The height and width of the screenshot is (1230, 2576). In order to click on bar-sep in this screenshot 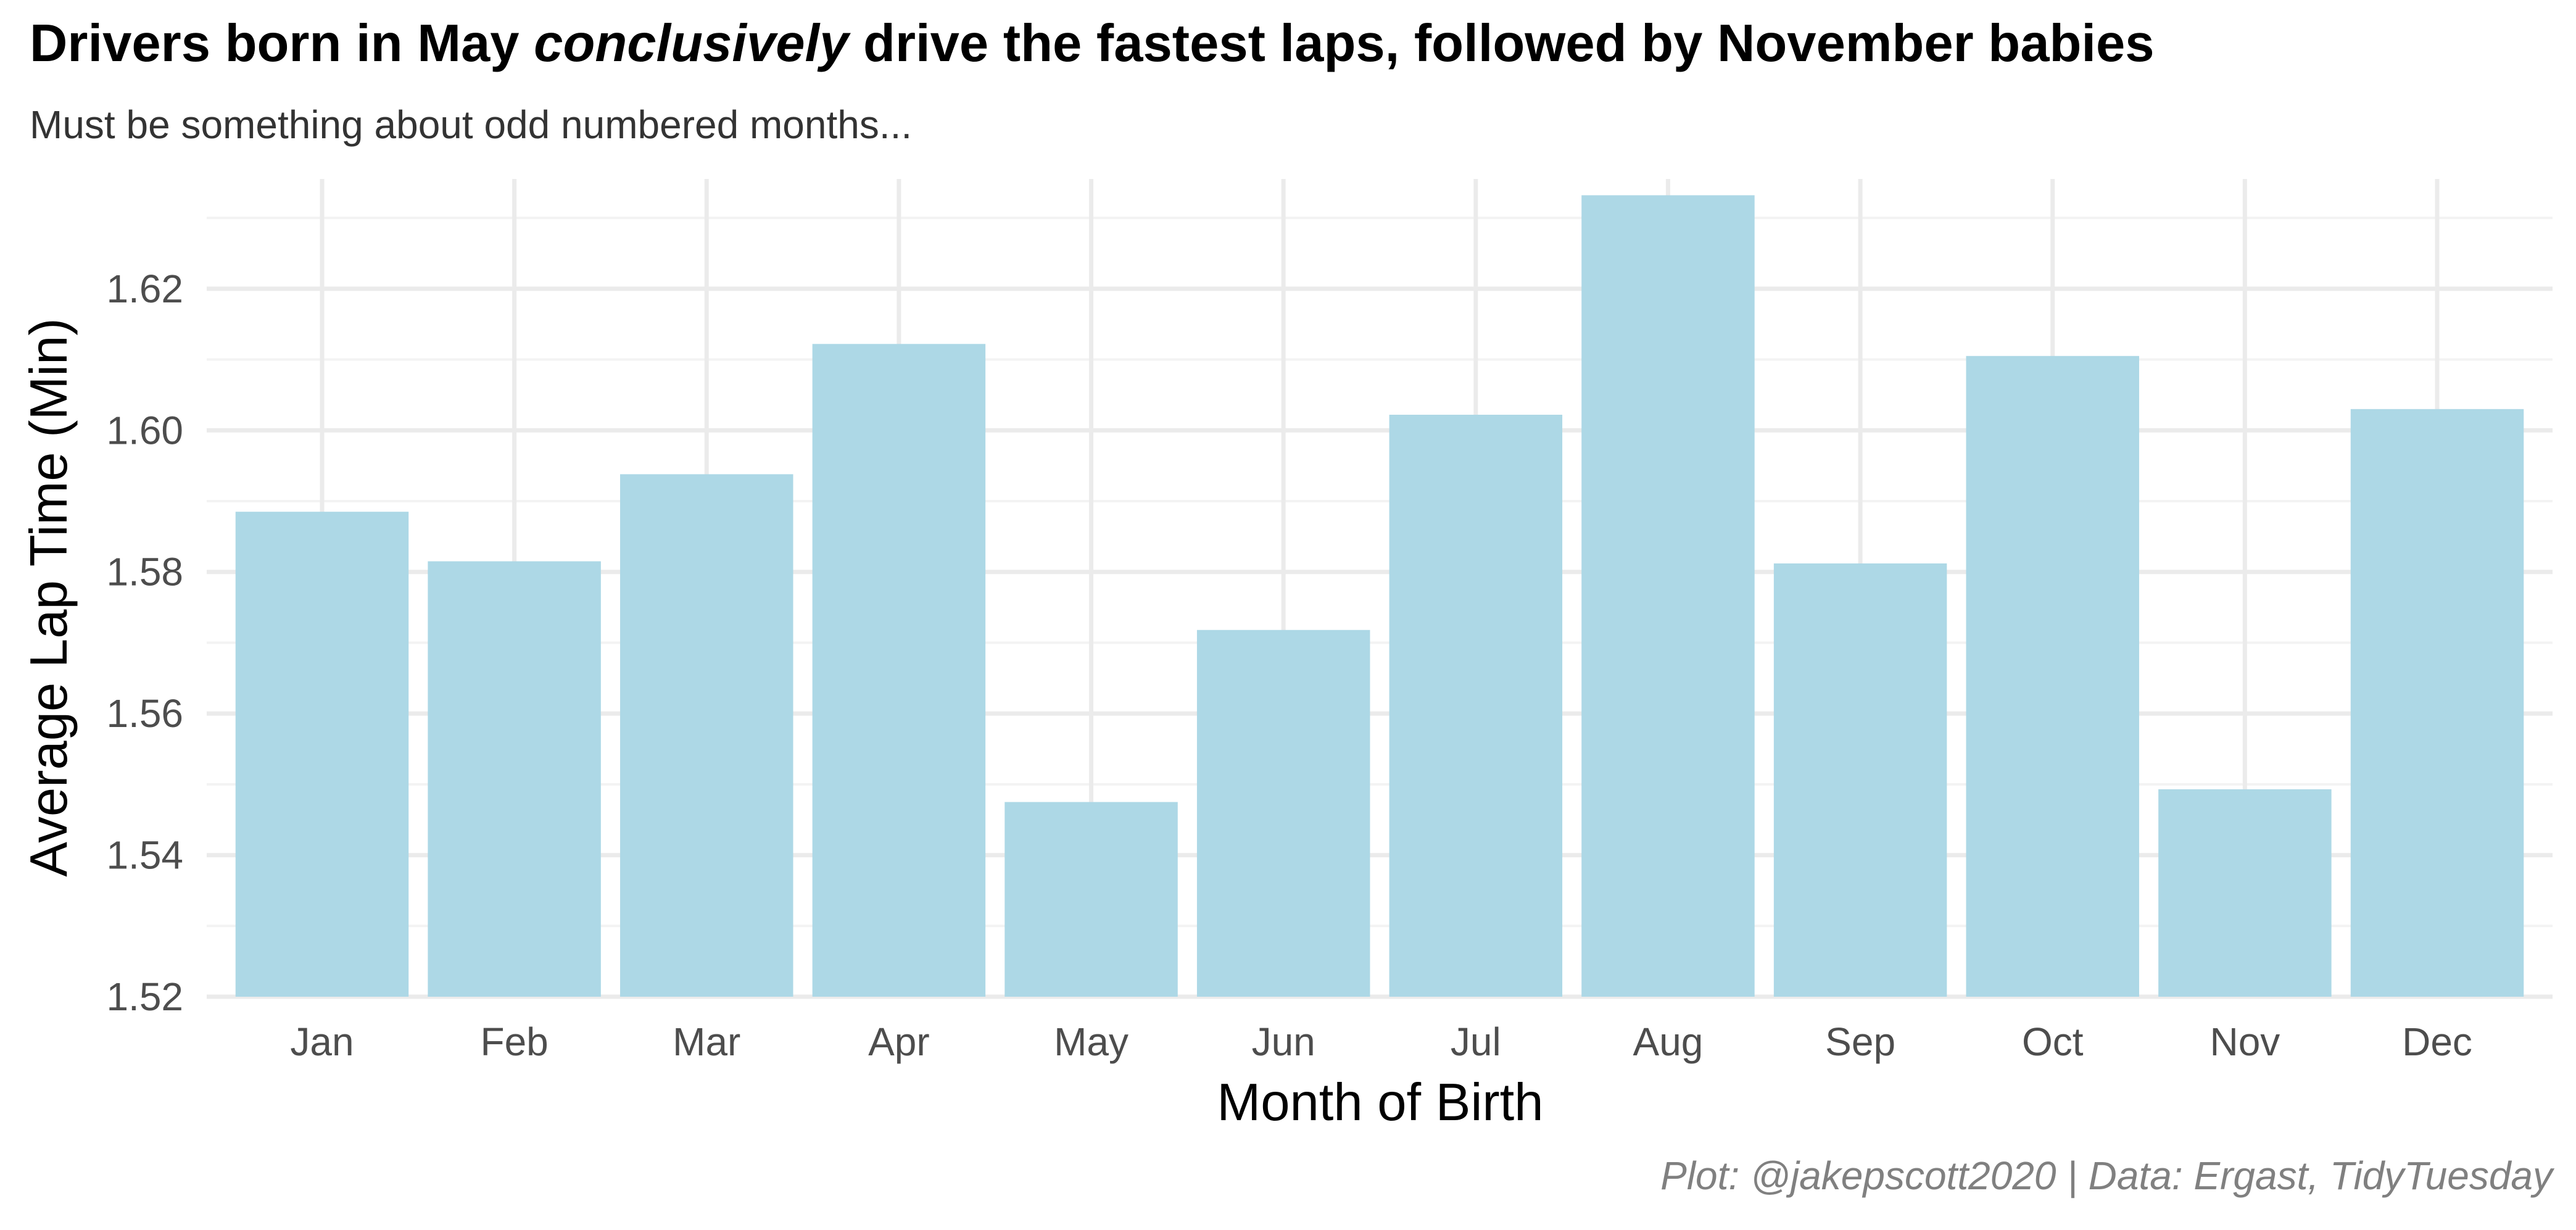, I will do `click(1860, 780)`.